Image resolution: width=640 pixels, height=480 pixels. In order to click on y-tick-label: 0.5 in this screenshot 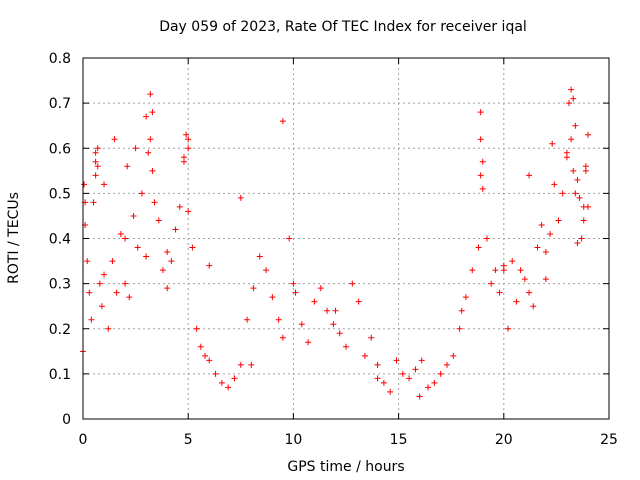, I will do `click(60, 194)`.